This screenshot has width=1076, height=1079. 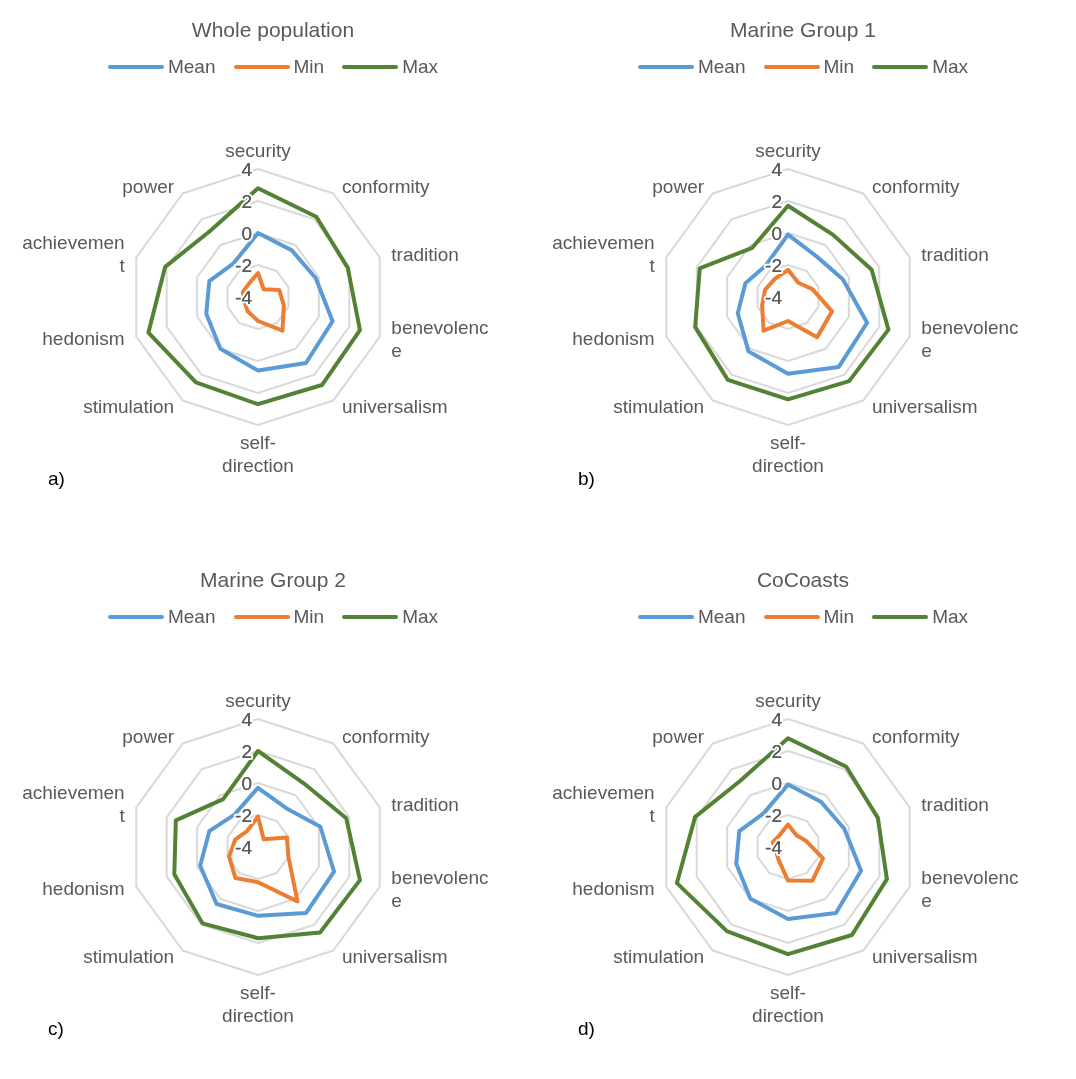 I want to click on chart-title: Marine Group 1, so click(x=803, y=30).